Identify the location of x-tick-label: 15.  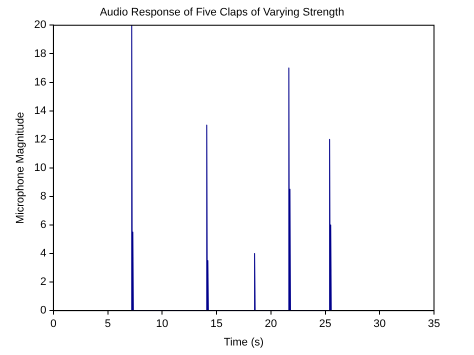
(216, 324).